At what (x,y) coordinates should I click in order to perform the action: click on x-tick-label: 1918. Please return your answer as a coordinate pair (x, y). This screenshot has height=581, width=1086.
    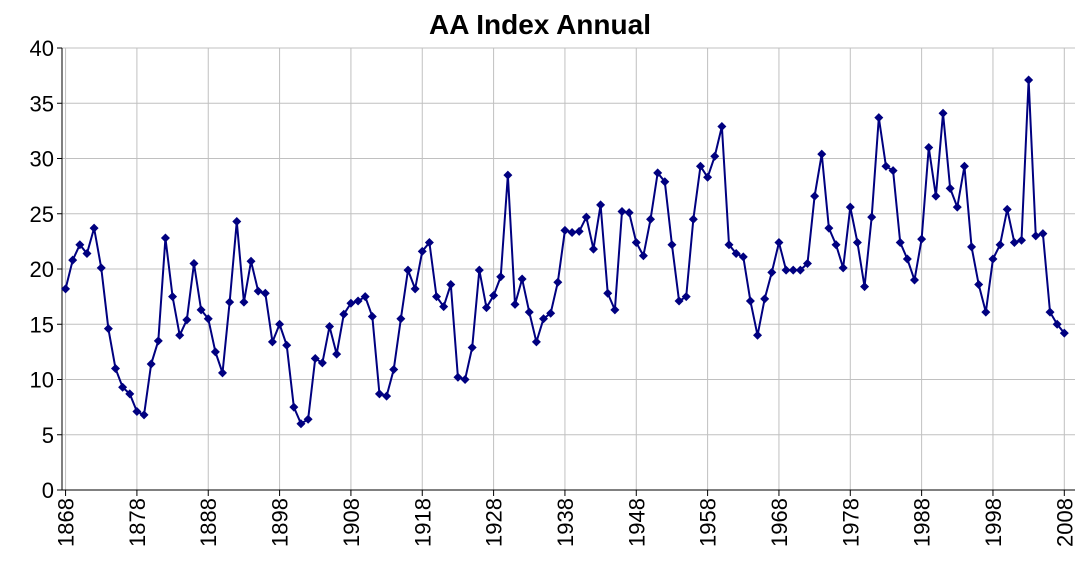
    Looking at the image, I should click on (422, 522).